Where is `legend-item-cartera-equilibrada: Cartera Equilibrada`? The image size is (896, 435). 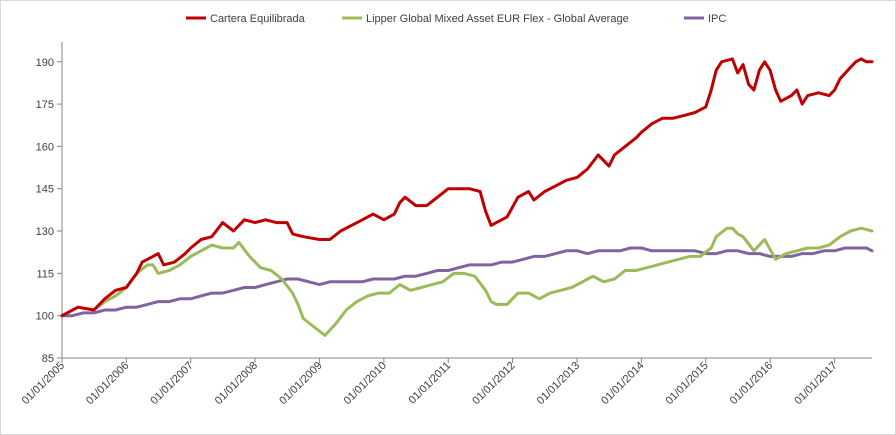
legend-item-cartera-equilibrada: Cartera Equilibrada is located at coordinates (246, 19).